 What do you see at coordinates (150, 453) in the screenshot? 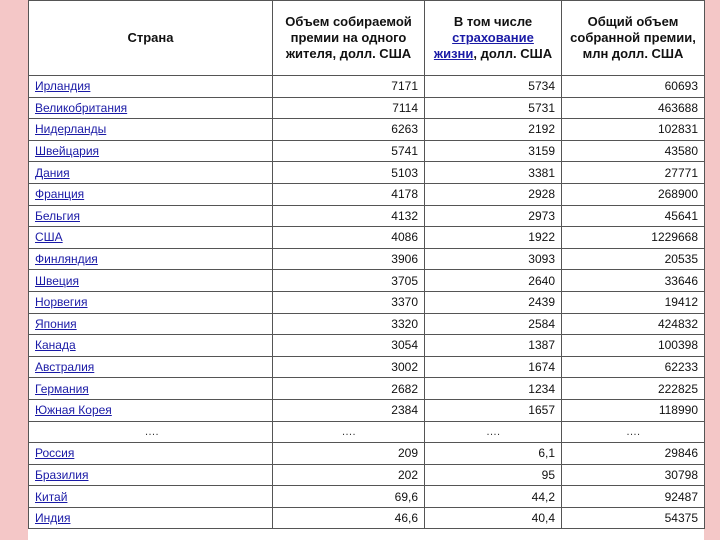
I see `country-link: Россия` at bounding box center [150, 453].